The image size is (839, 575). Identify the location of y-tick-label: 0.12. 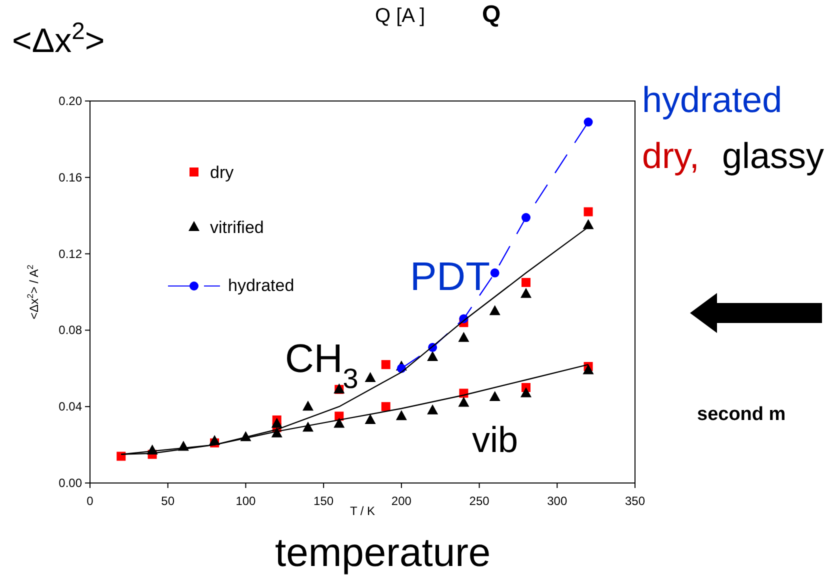
(70, 253).